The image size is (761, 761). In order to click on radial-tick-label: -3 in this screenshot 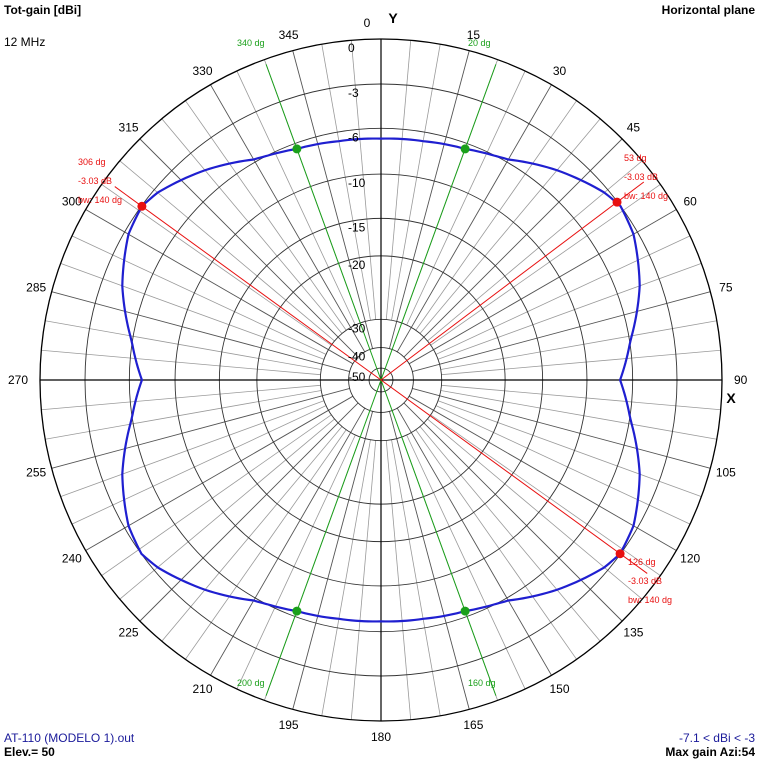, I will do `click(353, 93)`.